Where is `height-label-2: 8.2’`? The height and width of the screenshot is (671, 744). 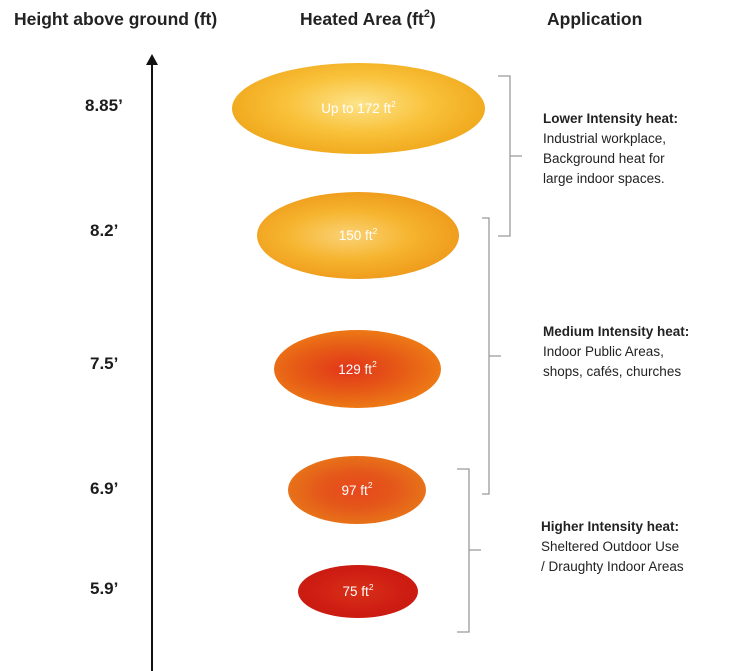
height-label-2: 8.2’ is located at coordinates (104, 230).